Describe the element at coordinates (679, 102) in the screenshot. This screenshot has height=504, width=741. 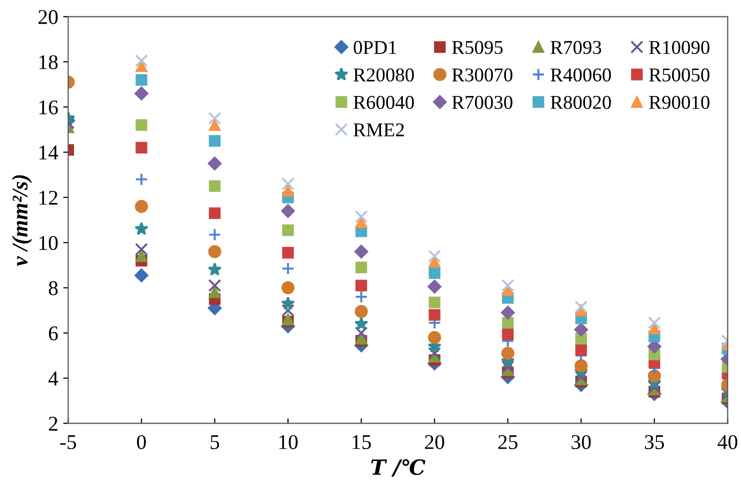
I see `legend-label: R90010` at that location.